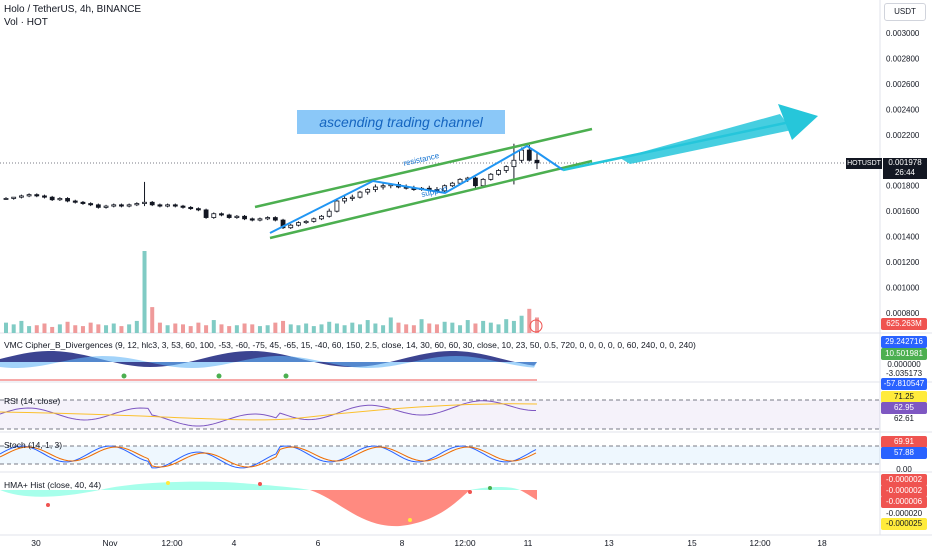 This screenshot has width=932, height=550. Describe the element at coordinates (903, 135) in the screenshot. I see `price-tick-label: 0.002200` at that location.